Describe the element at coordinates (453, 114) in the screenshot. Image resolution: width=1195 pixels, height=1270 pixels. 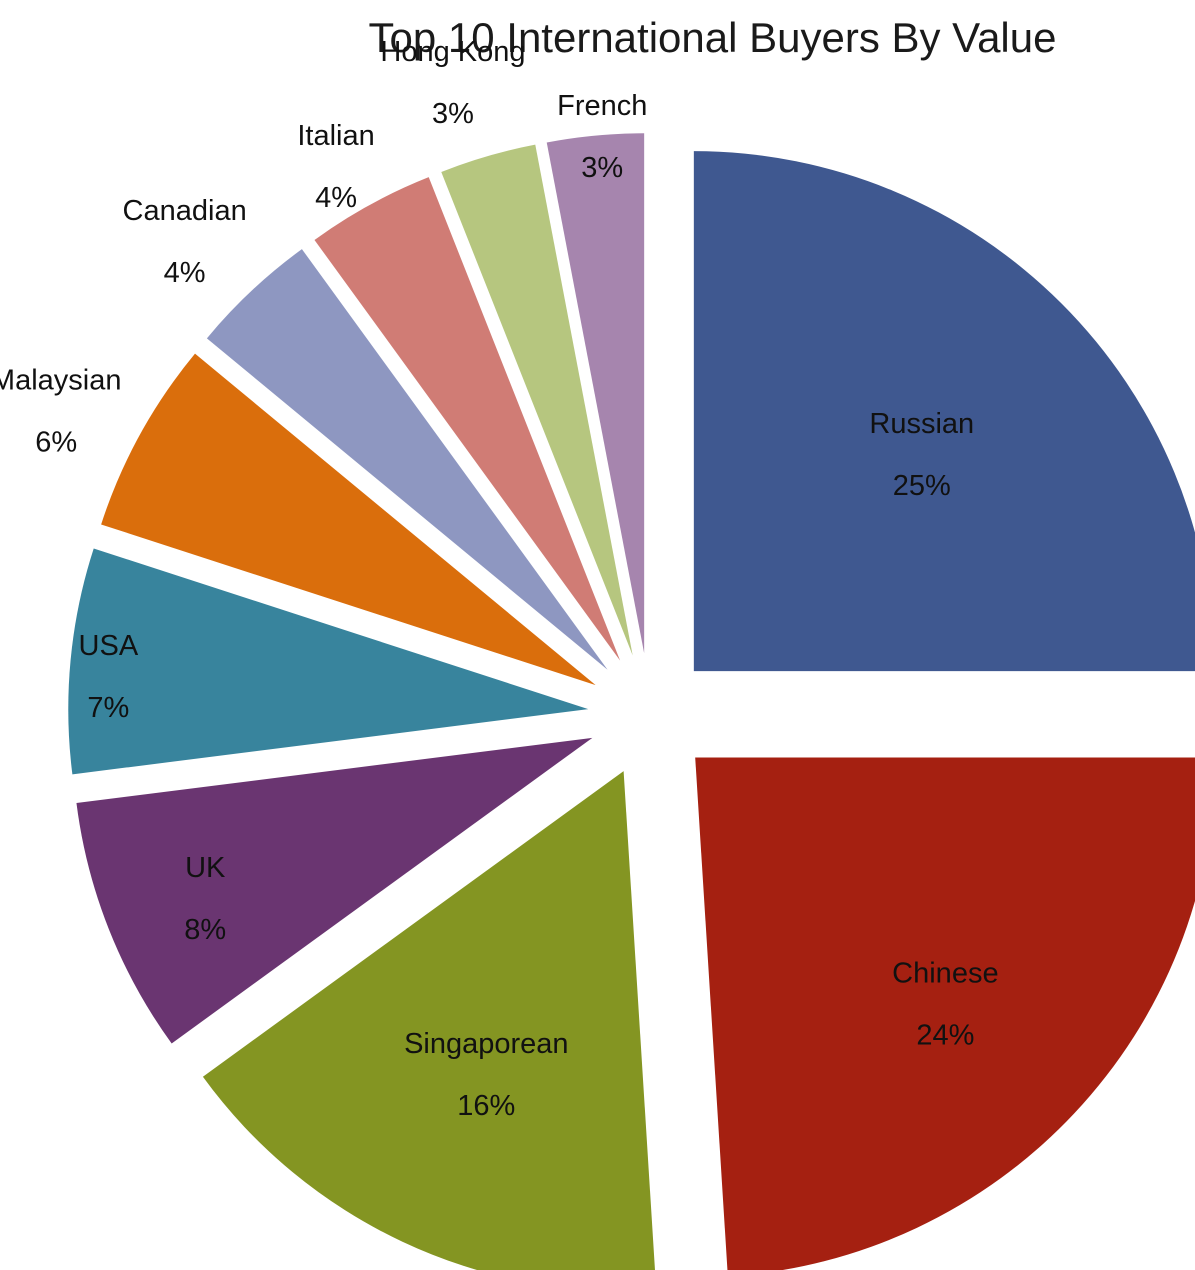
I see `slice-percent-hong-kong: 3%` at that location.